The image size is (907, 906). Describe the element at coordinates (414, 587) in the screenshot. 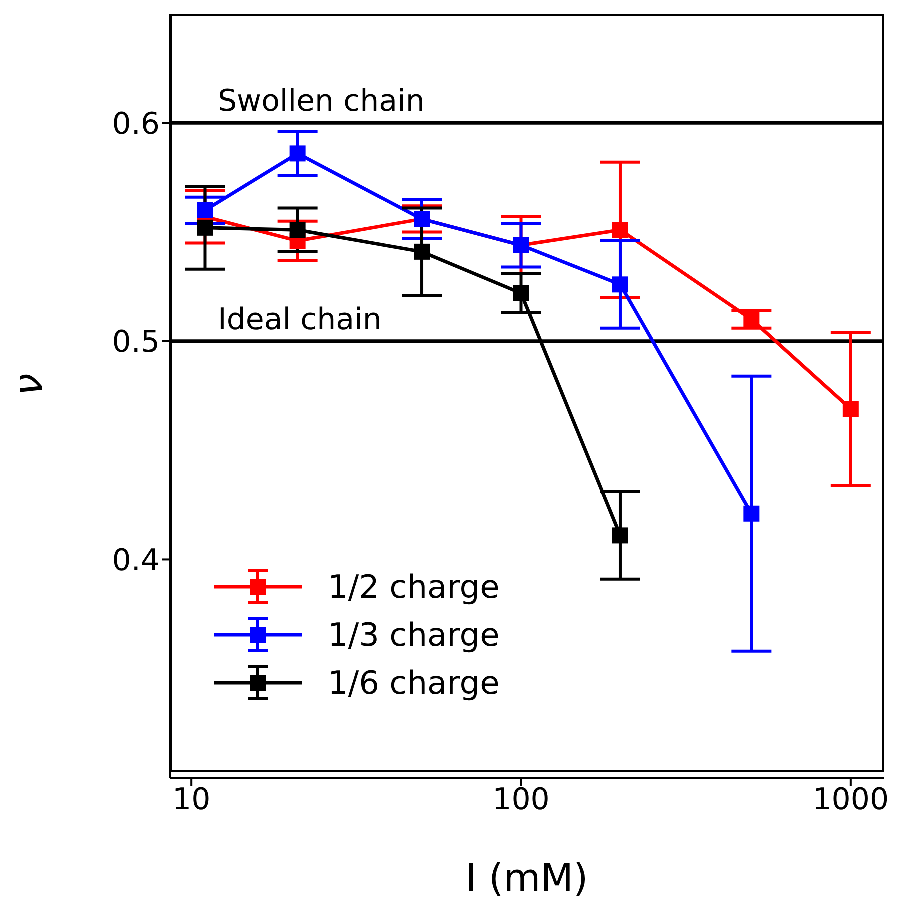

I see `legend-label: 1/2 charge` at that location.